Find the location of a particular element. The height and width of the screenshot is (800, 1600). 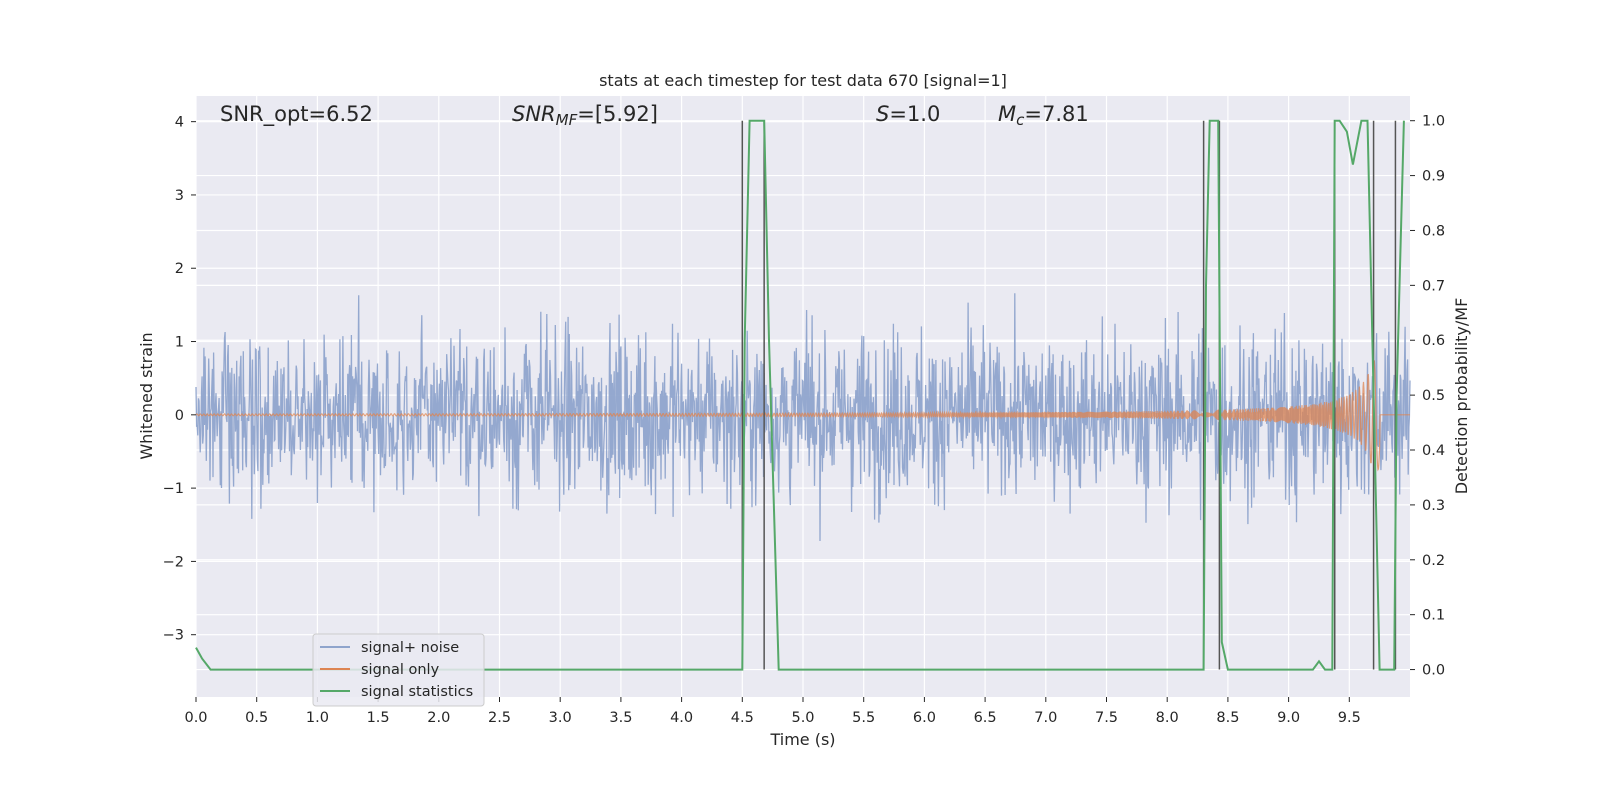

annotation-snr-mf-symbol: SNR is located at coordinates (534, 114).